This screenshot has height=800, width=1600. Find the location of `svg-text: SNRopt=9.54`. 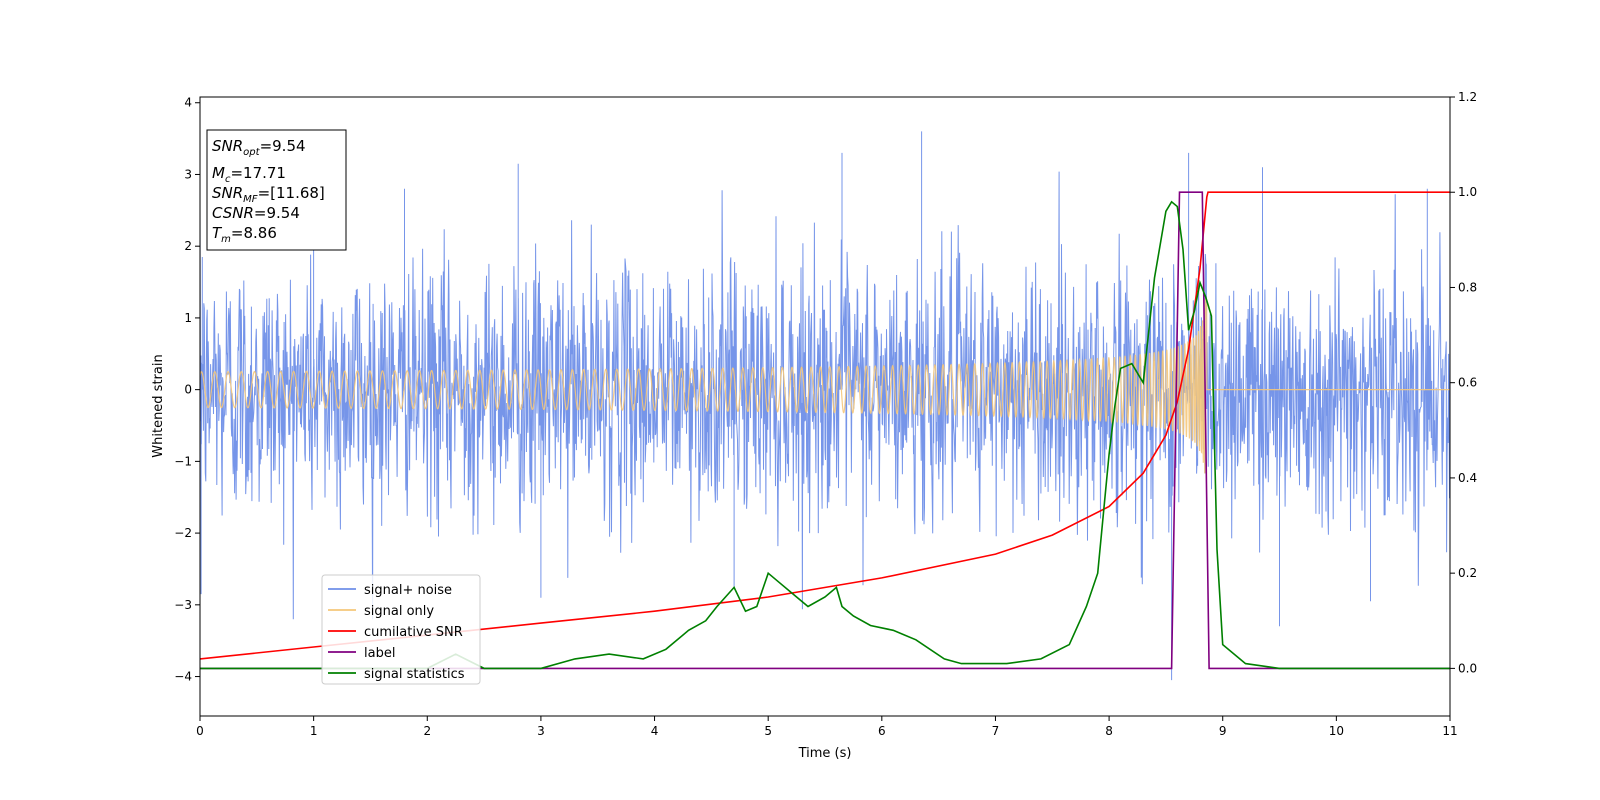

svg-text: SNRopt=9.54 is located at coordinates (259, 147).